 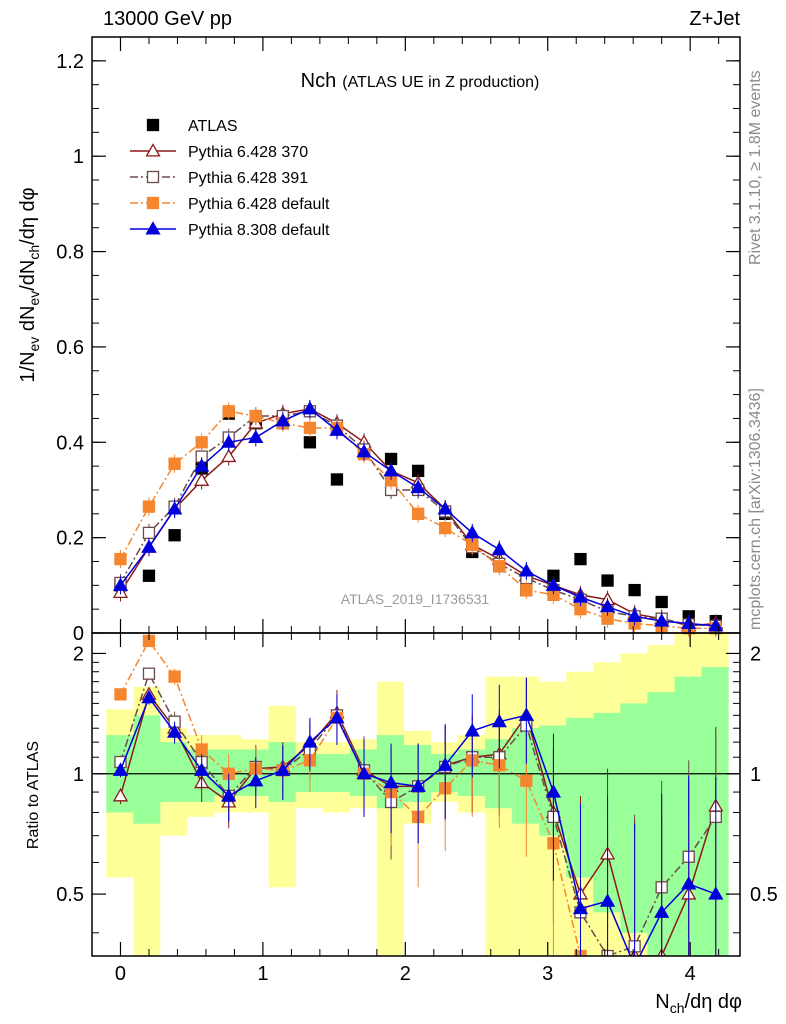 What do you see at coordinates (70, 253) in the screenshot?
I see `main-y-tick-label: 0.8` at bounding box center [70, 253].